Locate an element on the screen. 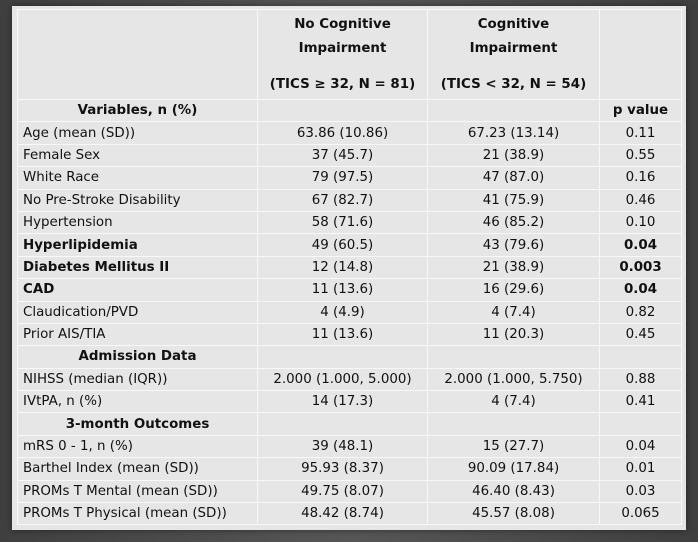  no-ci-value: 37 (45.7) is located at coordinates (342, 155).